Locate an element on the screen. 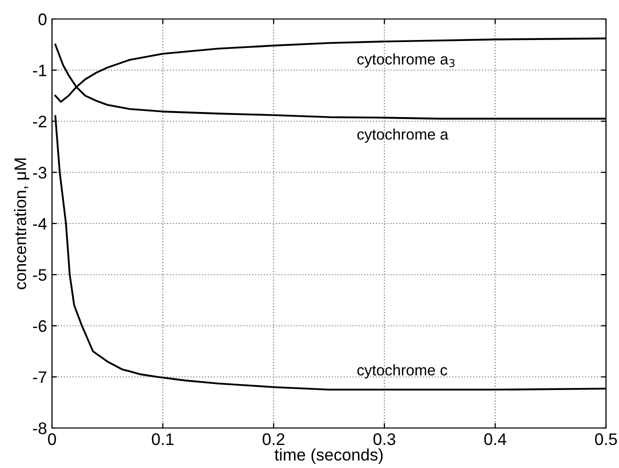 This screenshot has width=619, height=468. series-label: cytochrome a$_{3}$ is located at coordinates (405, 60).